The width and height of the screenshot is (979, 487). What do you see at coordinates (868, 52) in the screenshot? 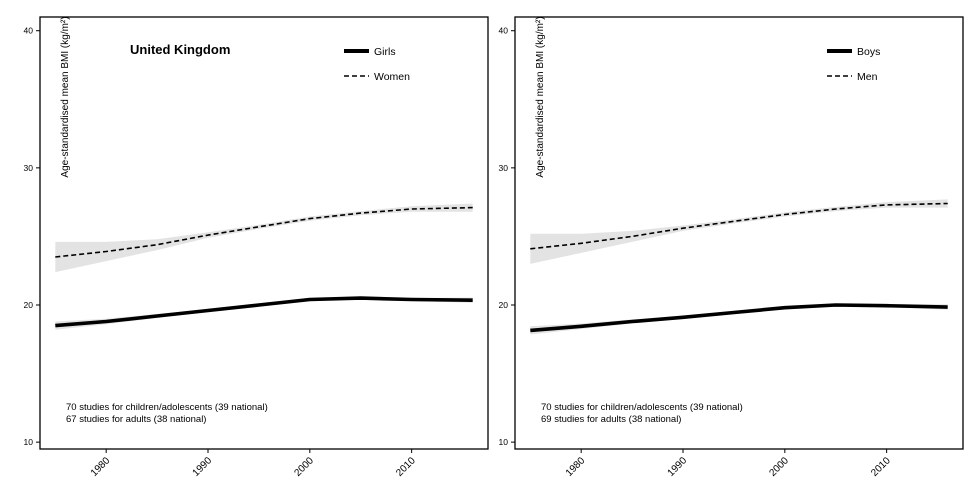
I see `legend-label: Boys` at bounding box center [868, 52].